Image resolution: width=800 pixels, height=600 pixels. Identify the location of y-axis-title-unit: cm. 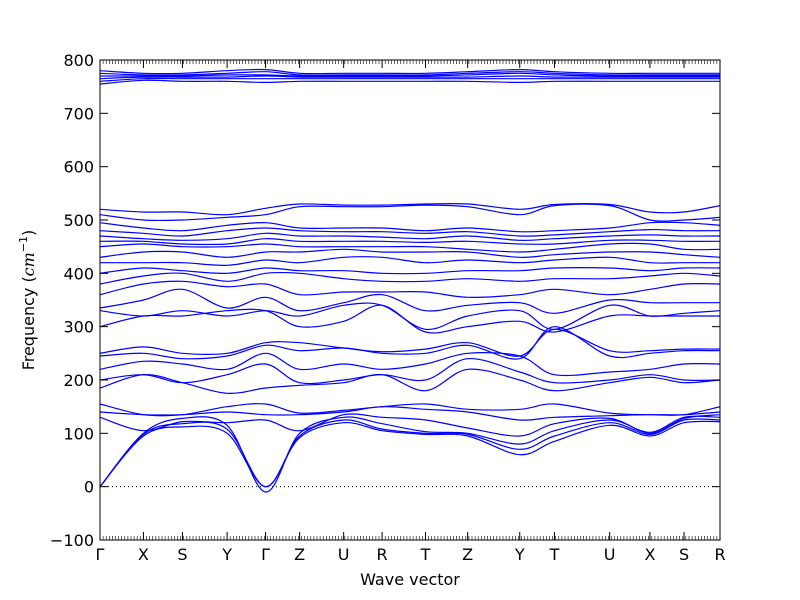
(28, 264).